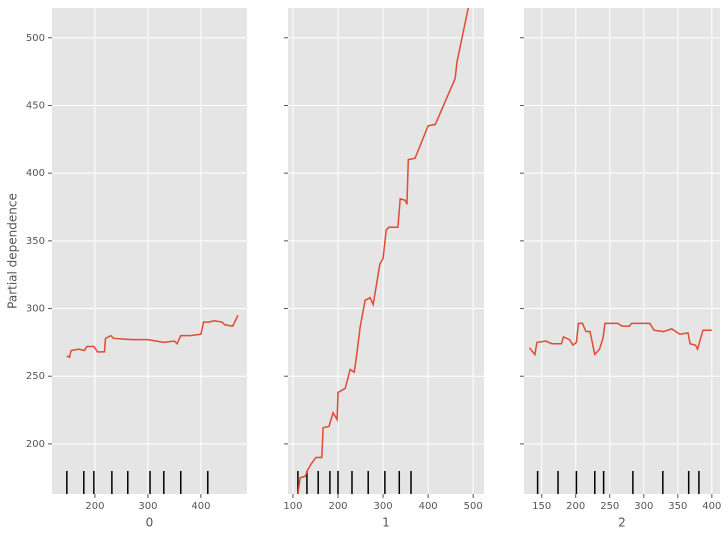 This screenshot has width=728, height=541. Describe the element at coordinates (35, 38) in the screenshot. I see `y-tick-label: 500` at that location.